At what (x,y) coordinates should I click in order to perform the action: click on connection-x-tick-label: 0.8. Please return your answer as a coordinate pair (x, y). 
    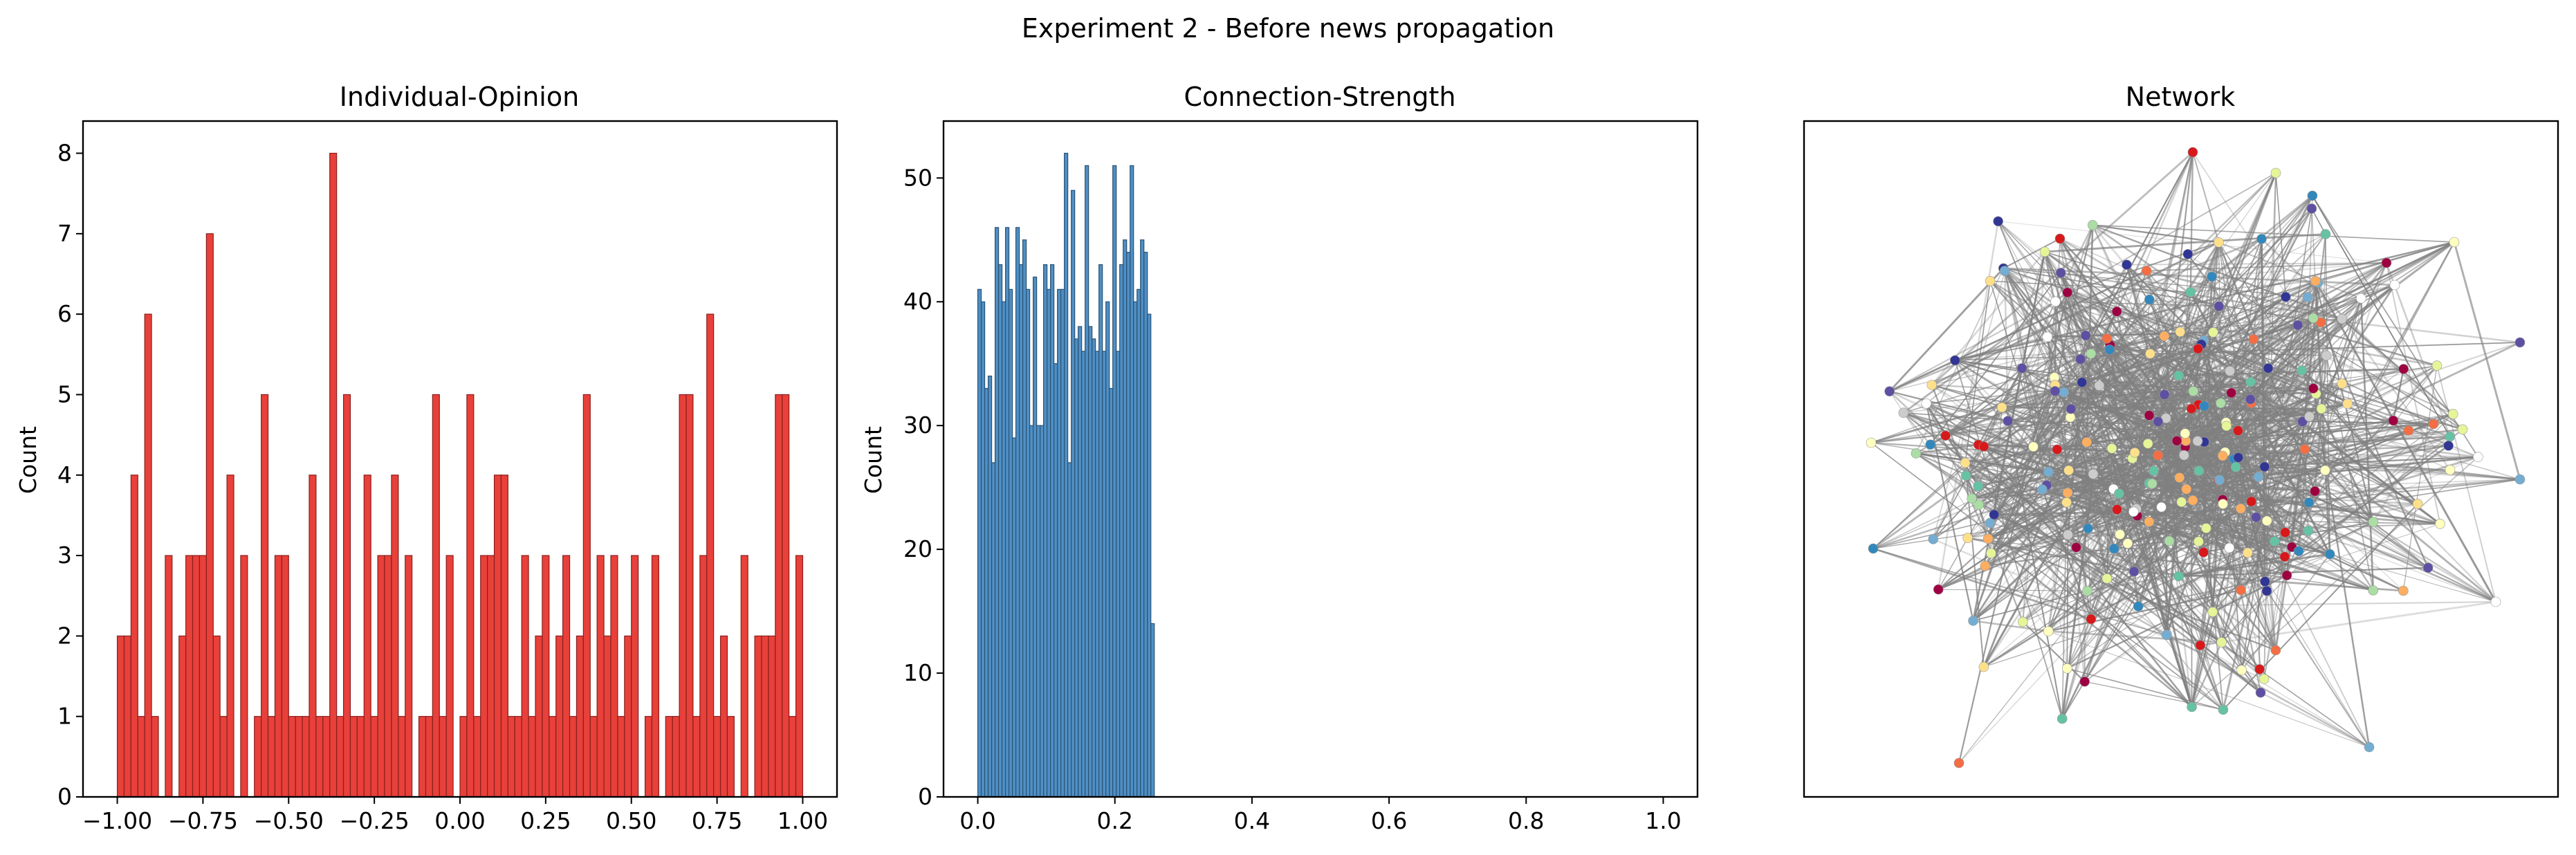
    Looking at the image, I should click on (1526, 820).